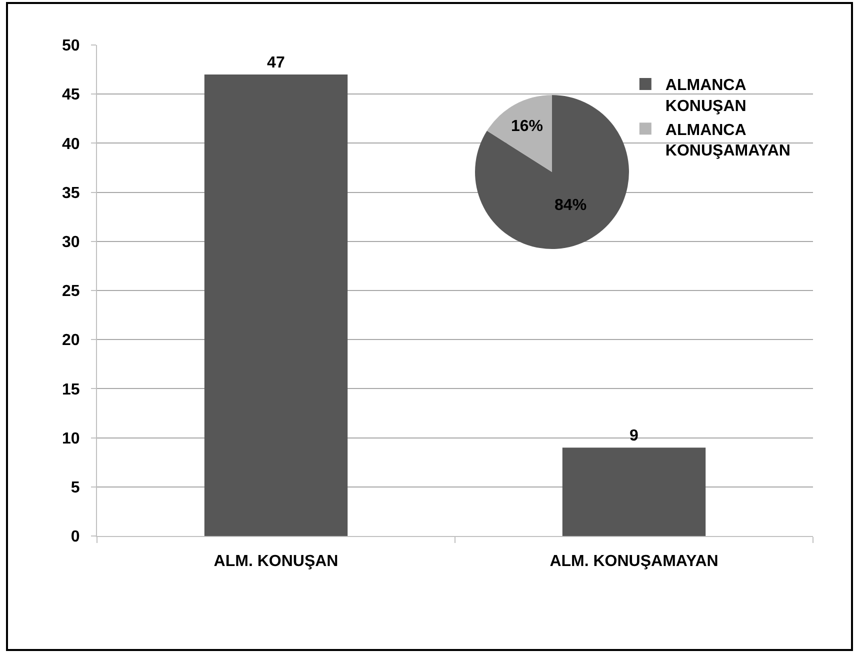  What do you see at coordinates (276, 63) in the screenshot?
I see `data-label: 47` at bounding box center [276, 63].